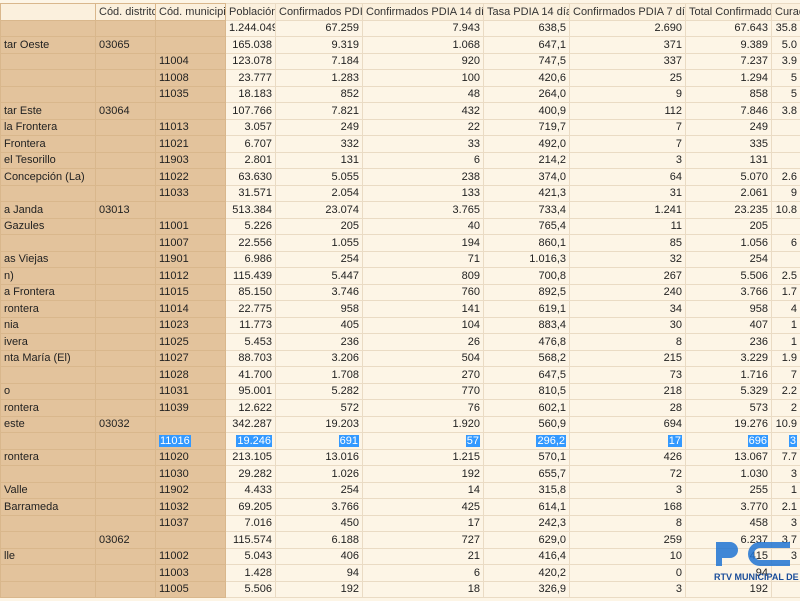 The width and height of the screenshot is (800, 601). I want to click on table-cell: 5.070, so click(729, 177).